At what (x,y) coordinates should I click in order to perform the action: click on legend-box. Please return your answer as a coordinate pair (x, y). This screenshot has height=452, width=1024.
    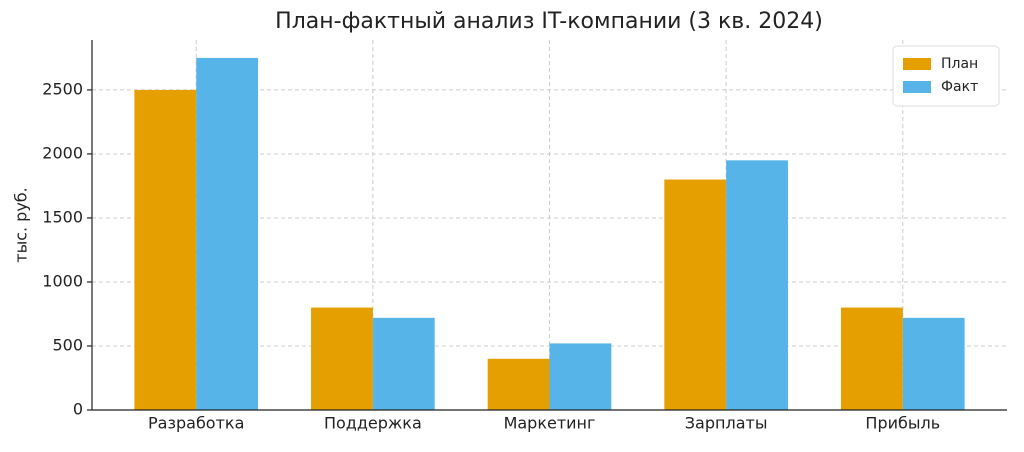
    Looking at the image, I should click on (946, 76).